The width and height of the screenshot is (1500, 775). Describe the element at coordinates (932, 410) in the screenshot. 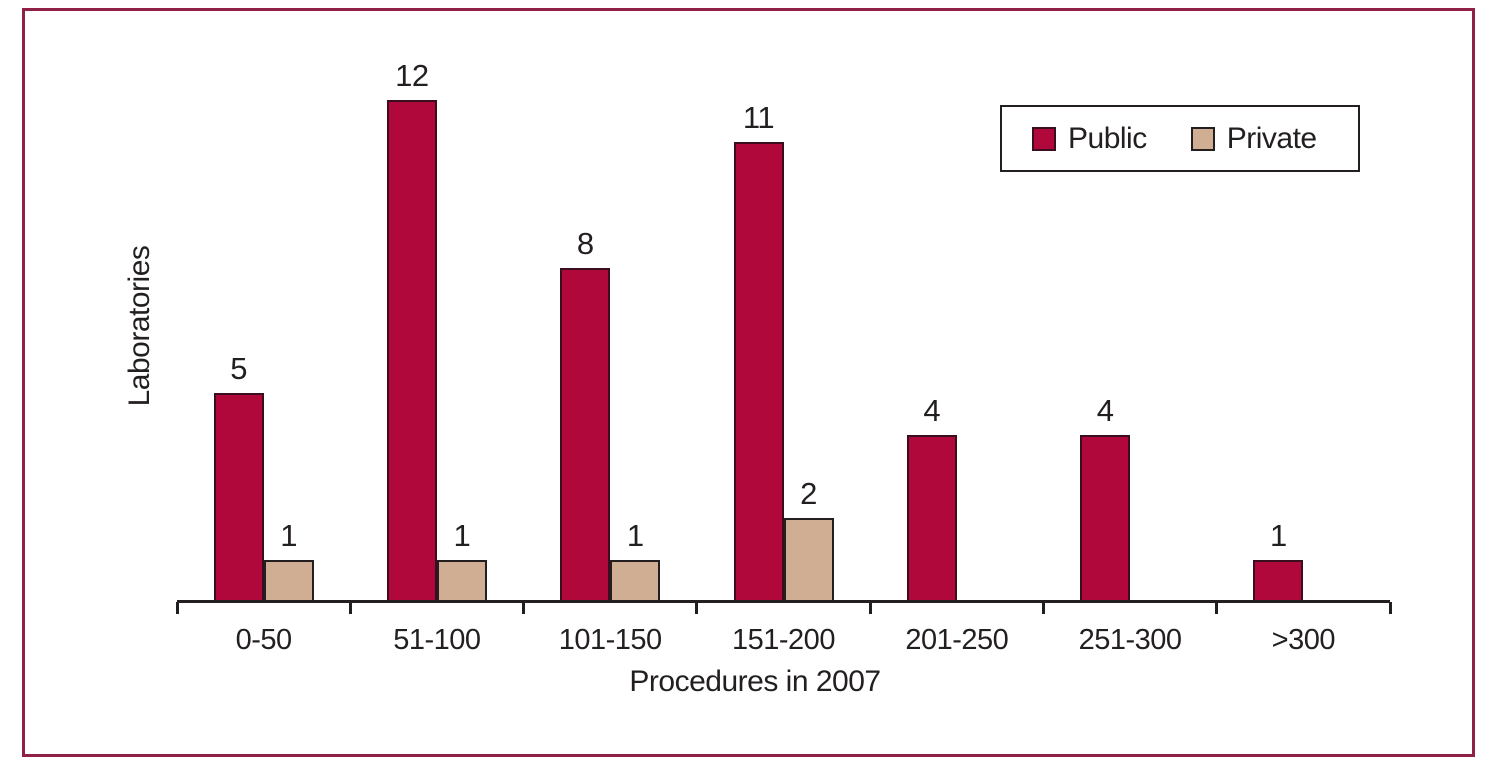

I see `value-label-public-201-250: 4` at that location.